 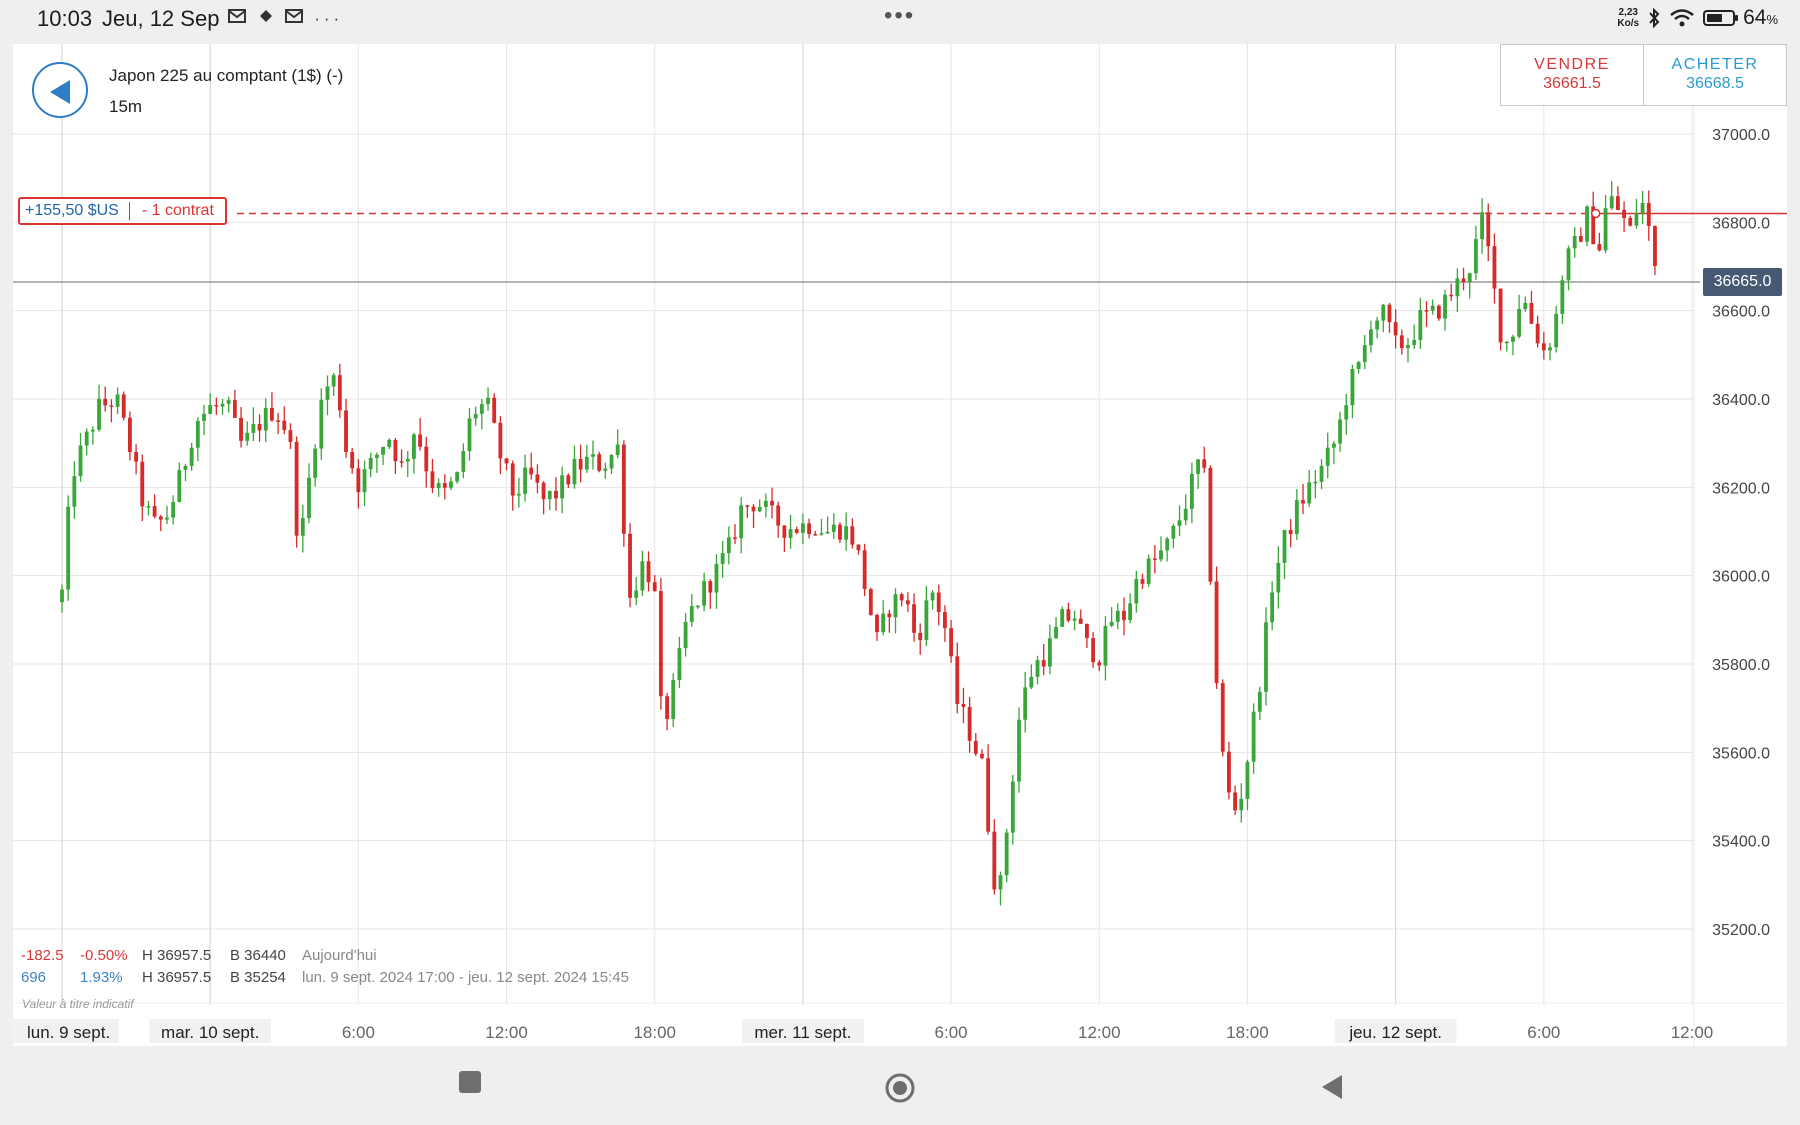 I want to click on bluetooth-icon, so click(x=1654, y=18).